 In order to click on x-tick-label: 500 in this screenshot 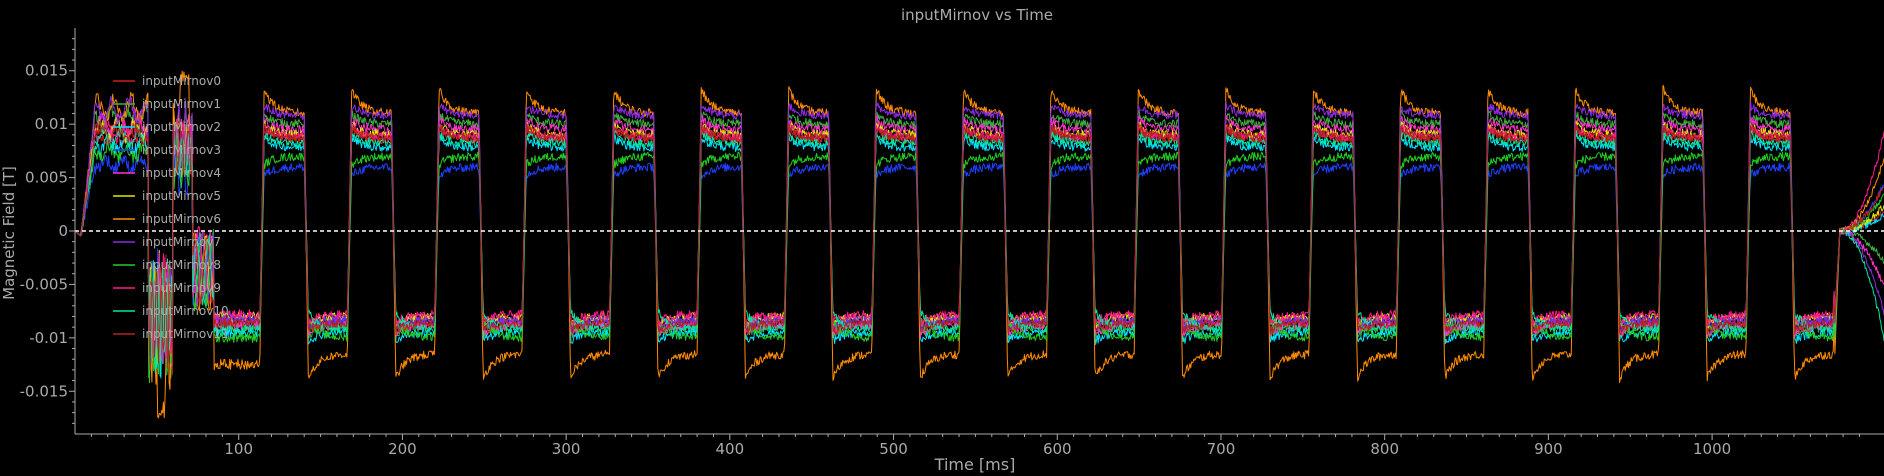, I will do `click(893, 449)`.